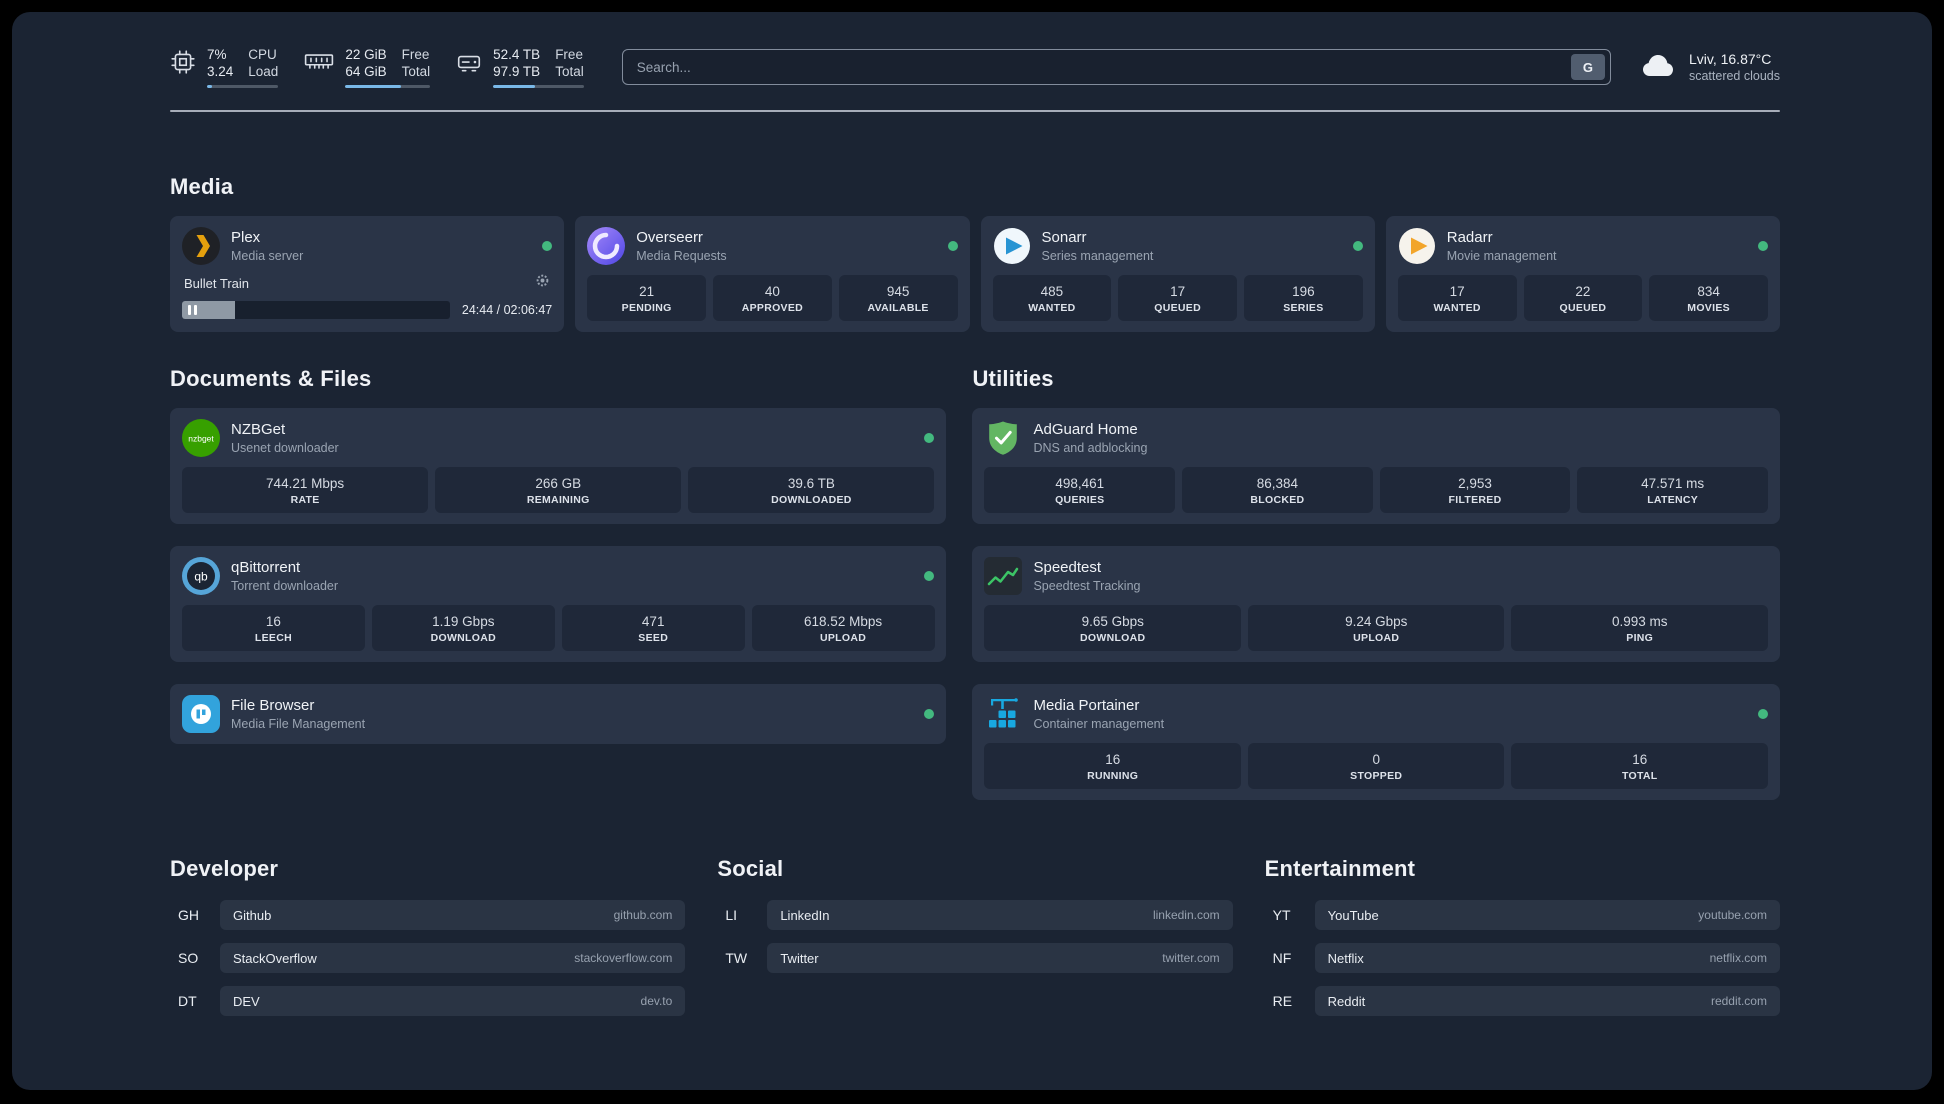 The image size is (1944, 1104). Describe the element at coordinates (1376, 766) in the screenshot. I see `stat-stopped: 0 STOPPED` at that location.